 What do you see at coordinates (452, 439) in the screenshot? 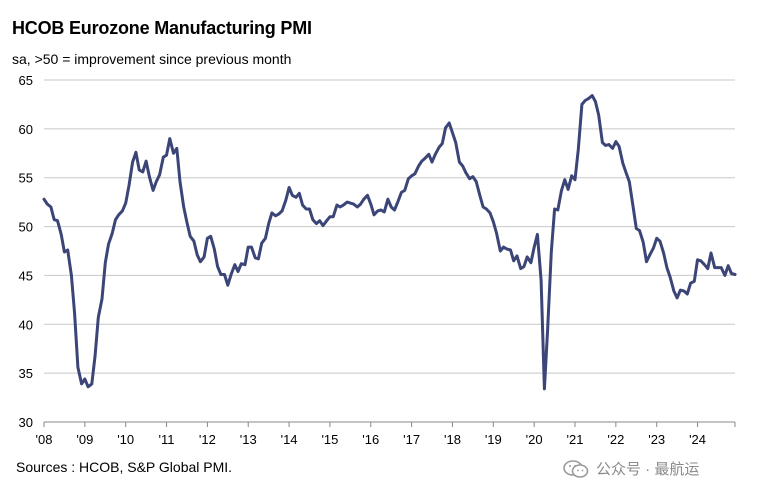
I see `x-tick-label: '18` at bounding box center [452, 439].